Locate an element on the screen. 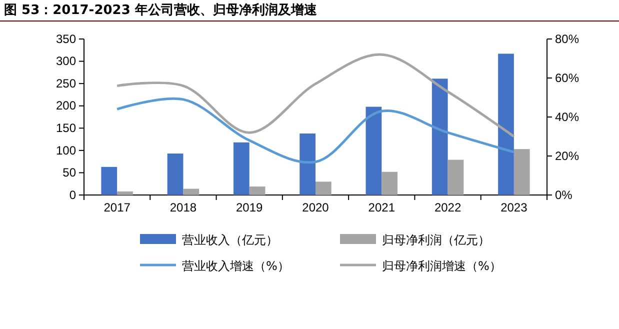  y2-tick-label: 60% is located at coordinates (567, 77).